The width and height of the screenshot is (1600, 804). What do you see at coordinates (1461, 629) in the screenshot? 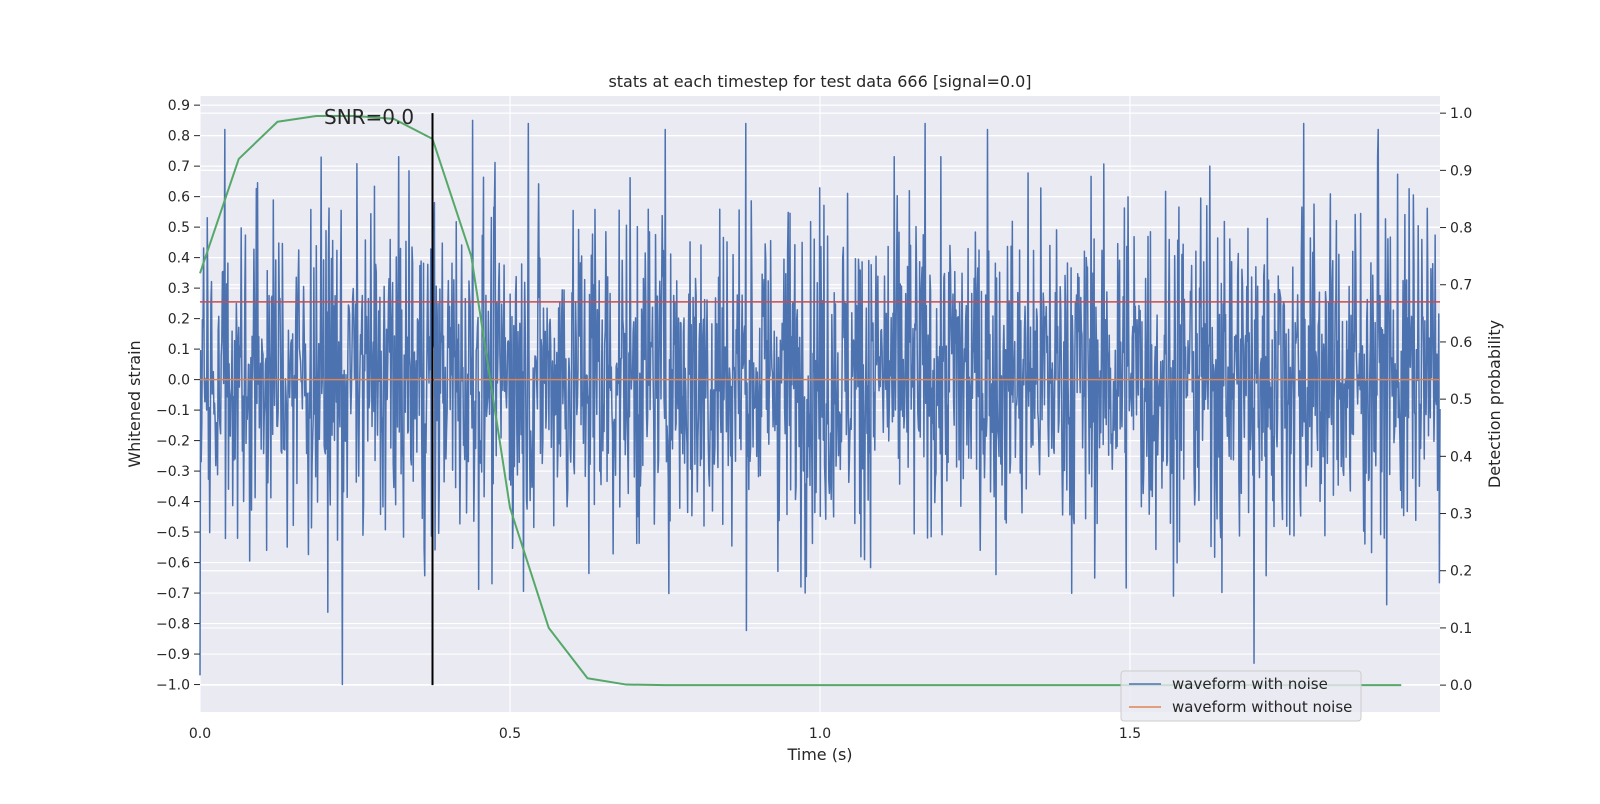
I see `y2-tick-label: 0.1` at bounding box center [1461, 629].